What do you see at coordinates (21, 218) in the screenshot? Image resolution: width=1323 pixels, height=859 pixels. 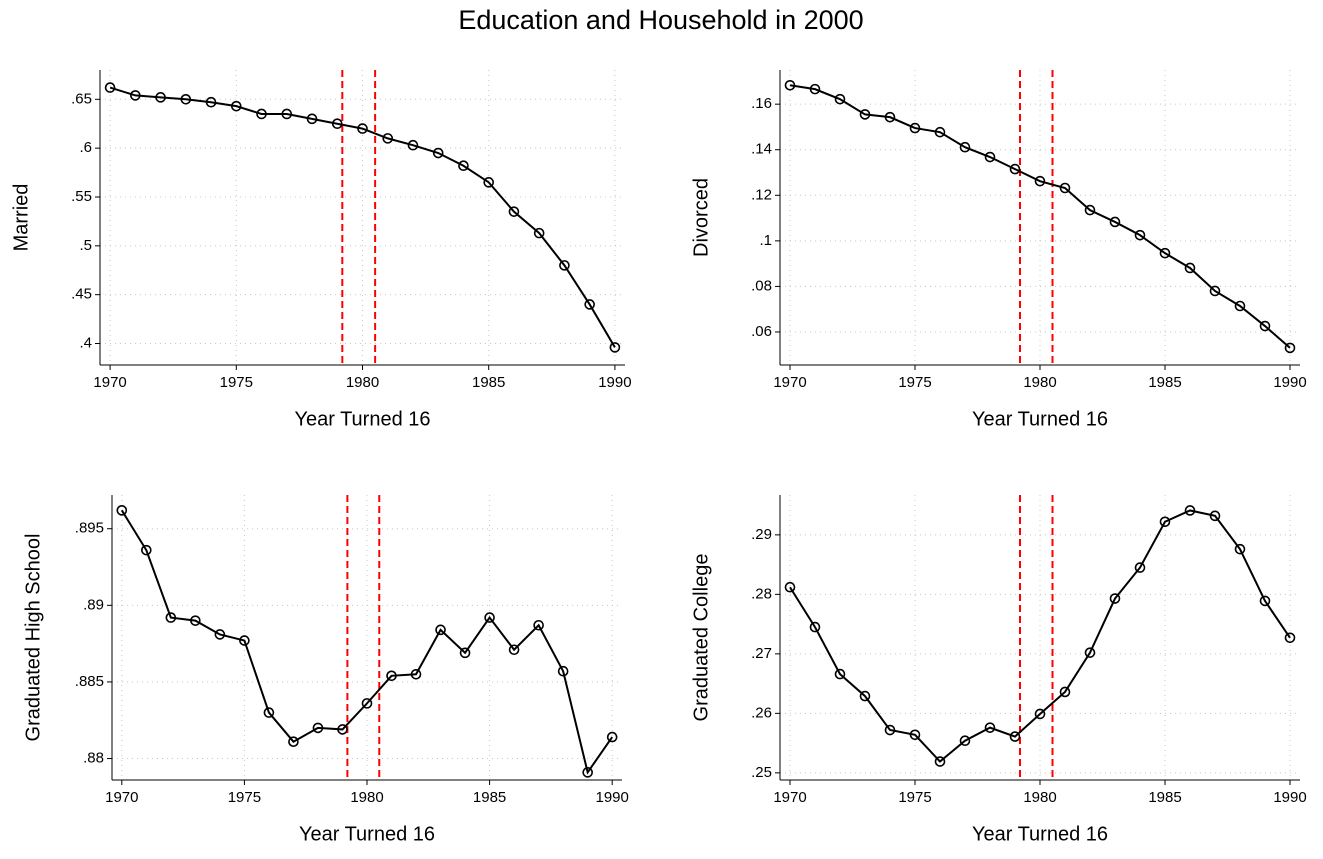 I see `y-axis-label: Married` at bounding box center [21, 218].